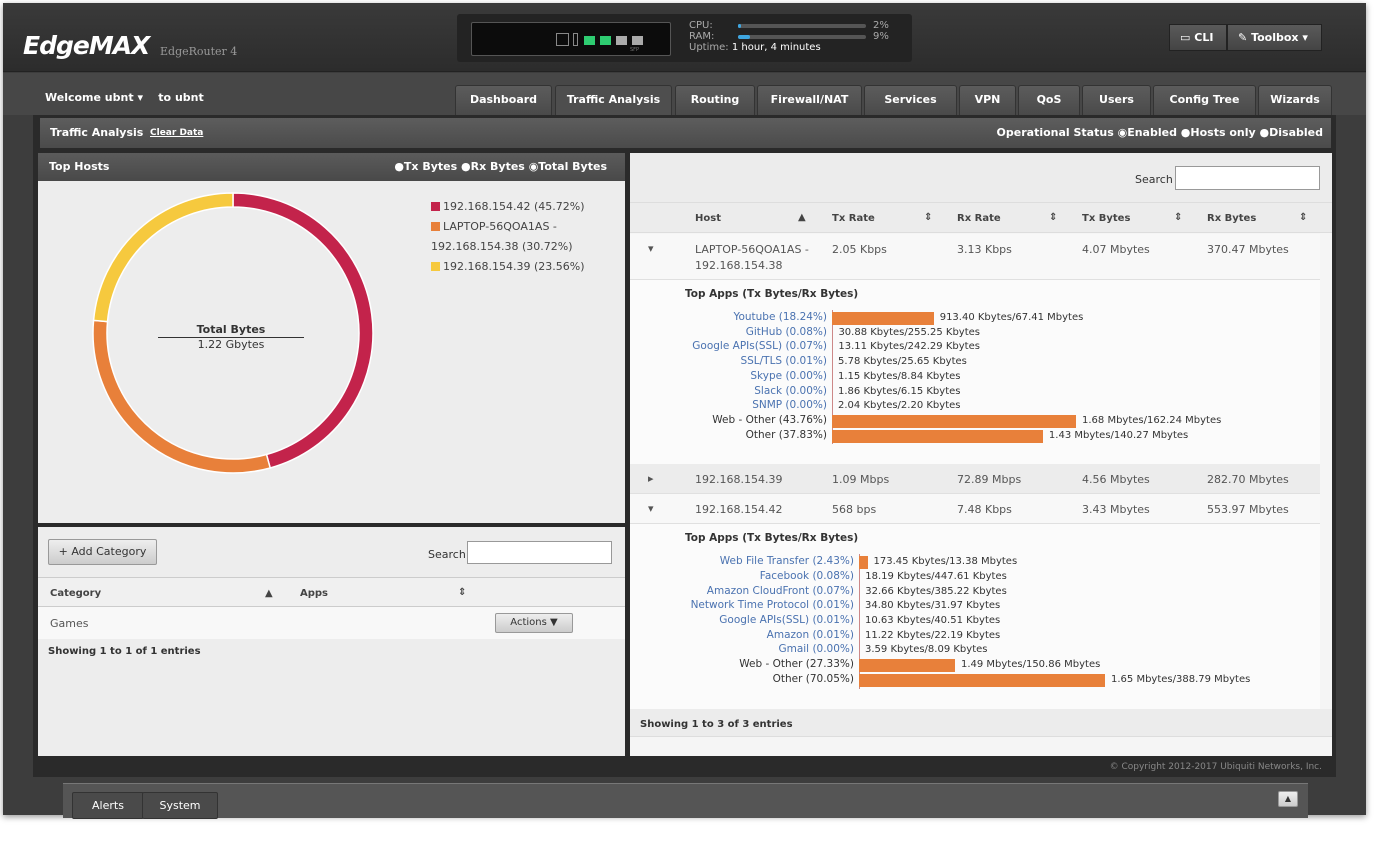  I want to click on tab-vpn: VPN, so click(987, 100).